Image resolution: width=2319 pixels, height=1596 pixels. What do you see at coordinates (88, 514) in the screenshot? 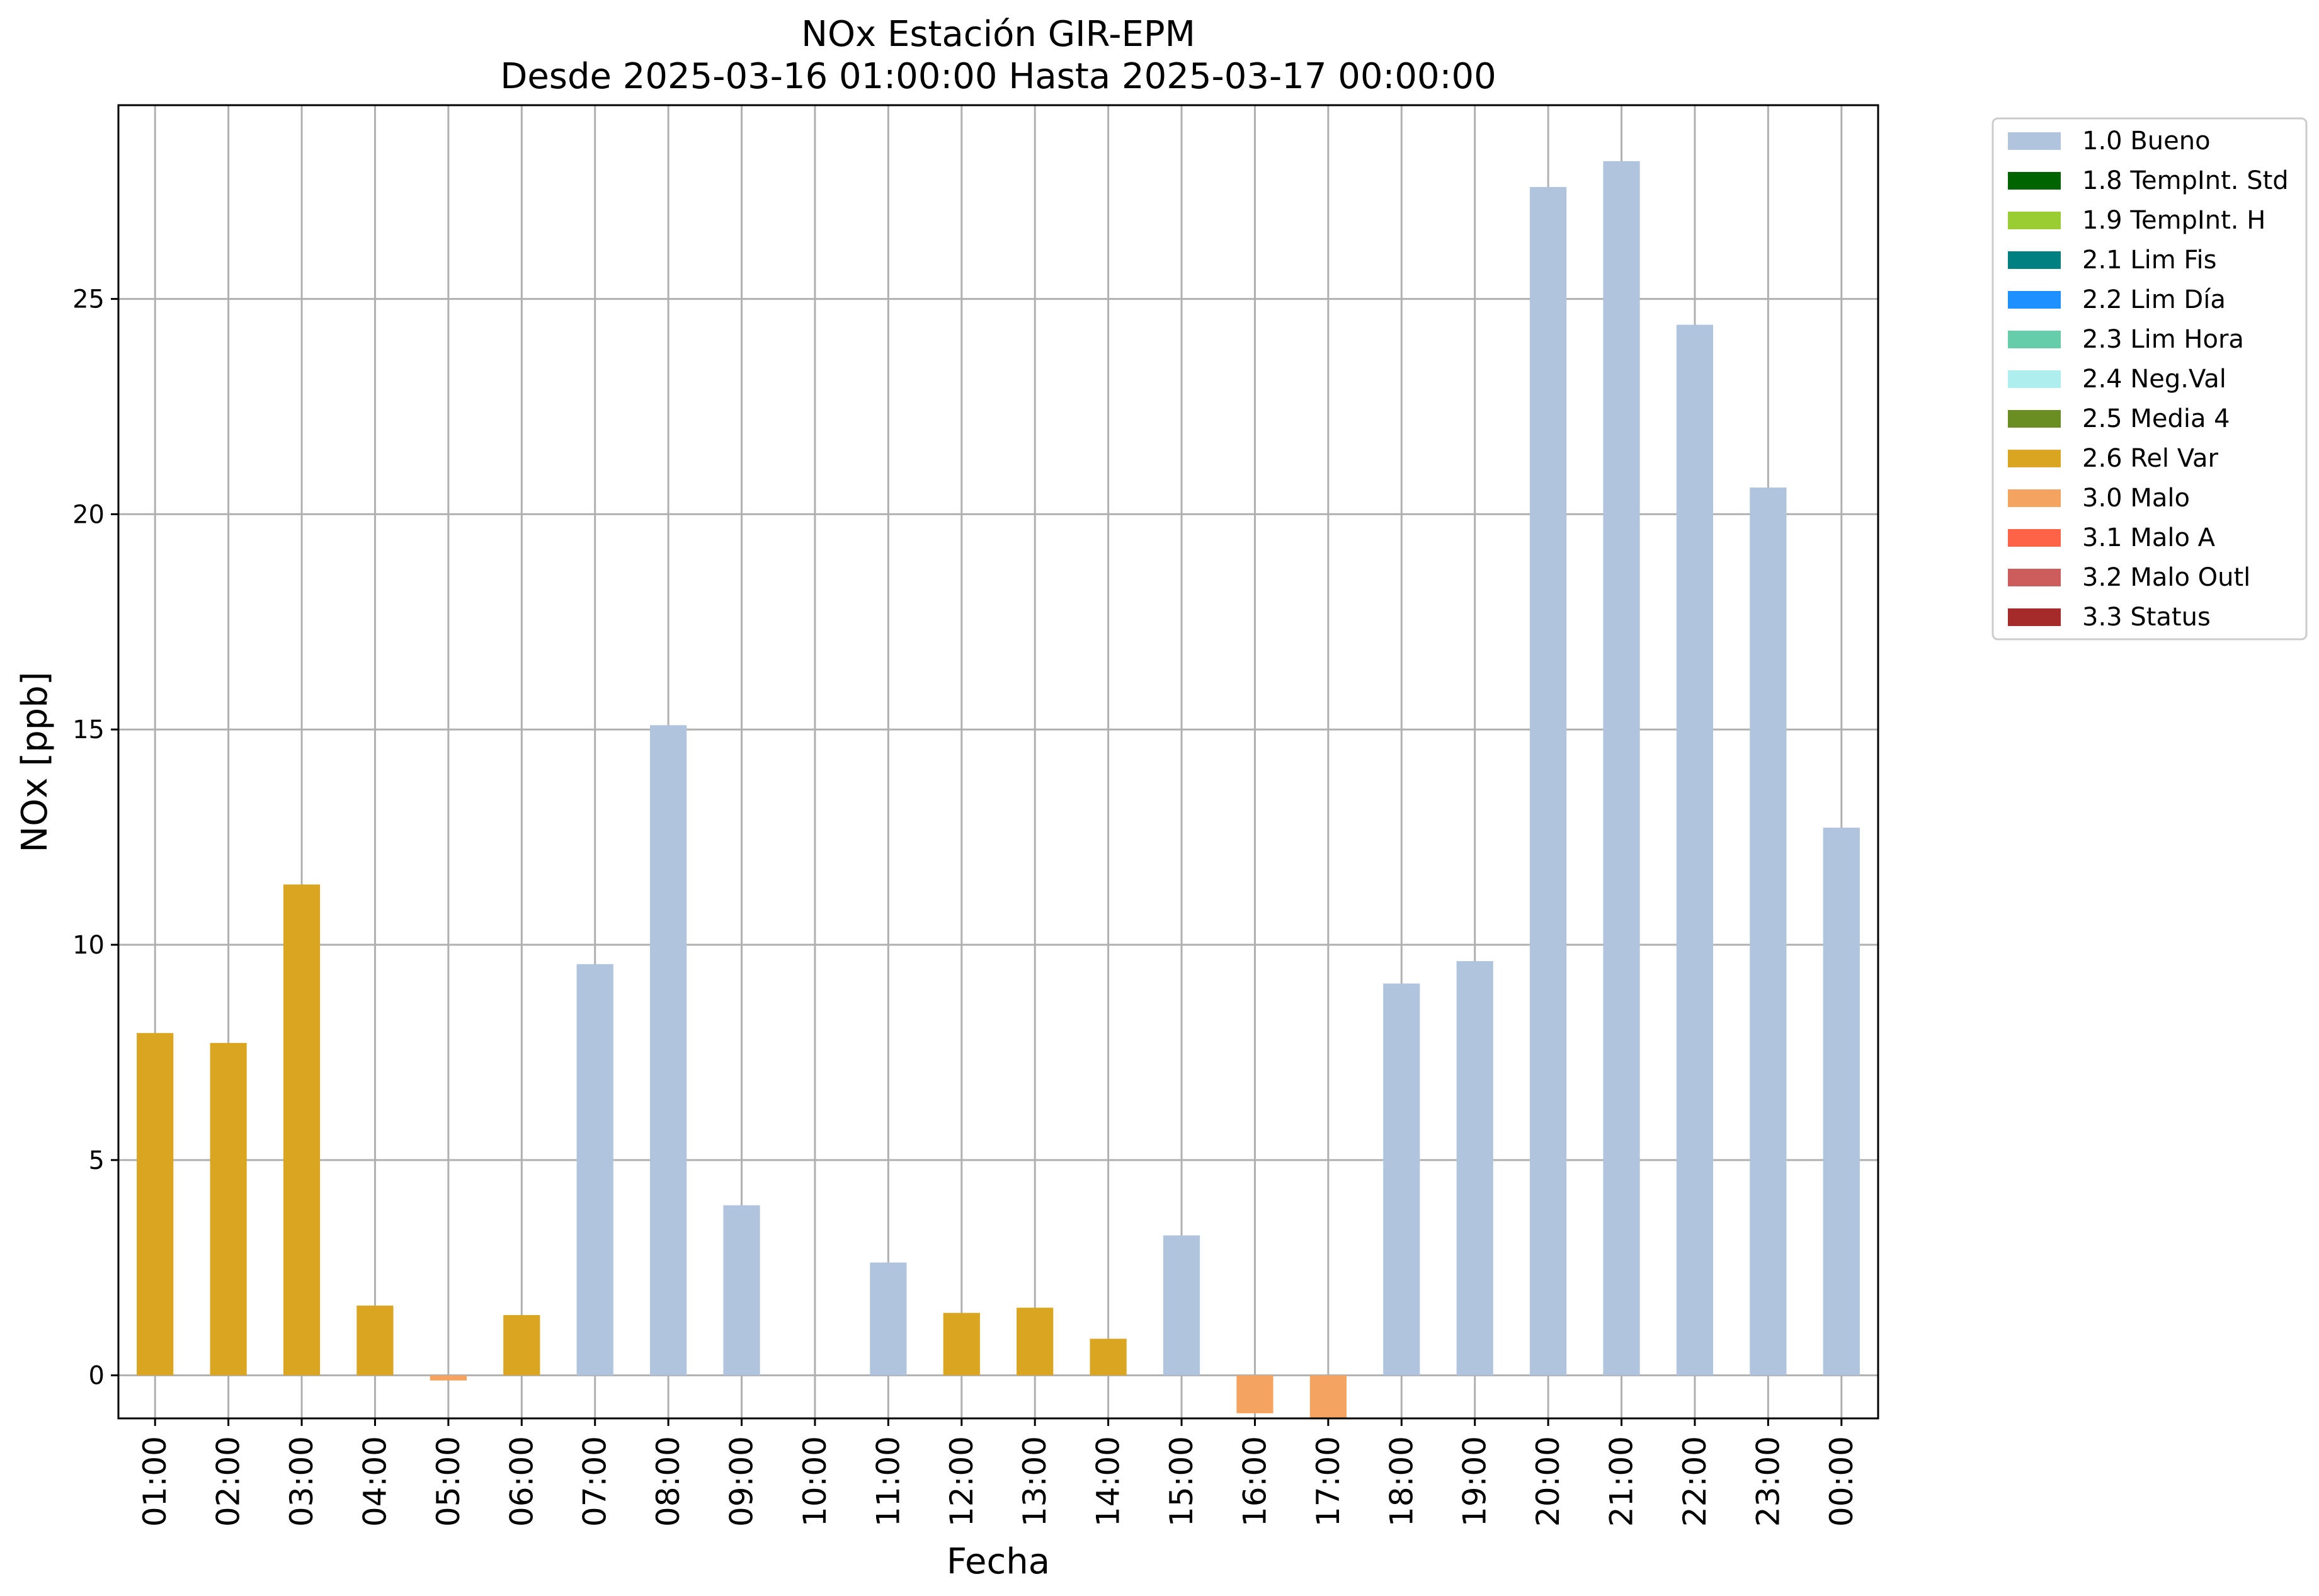
I see `y-tick-label: 20` at bounding box center [88, 514].